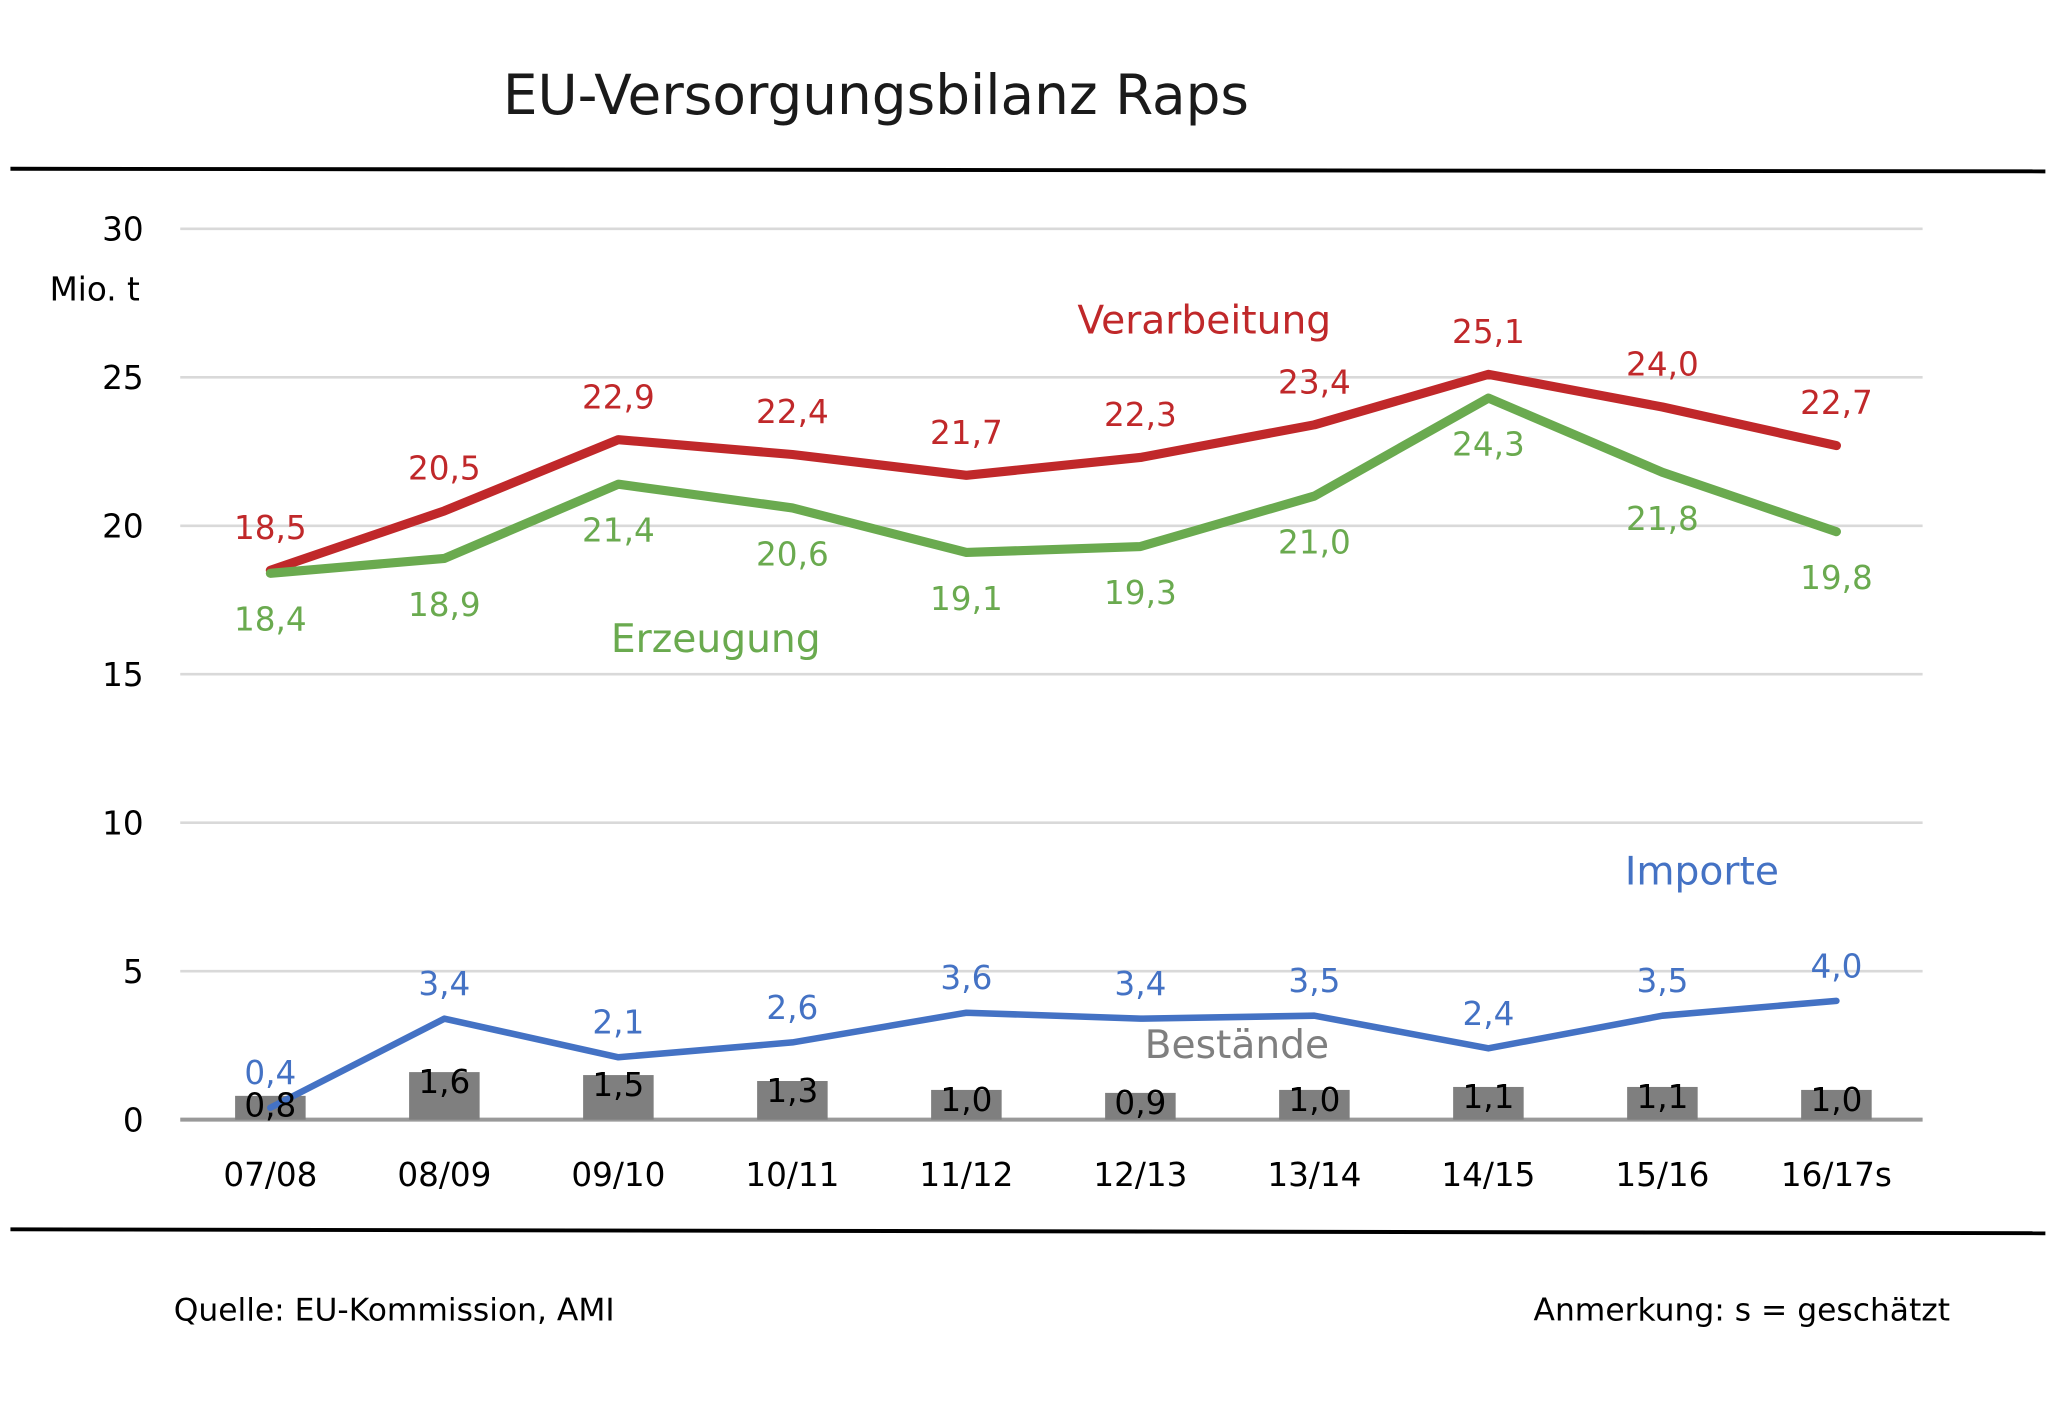 This screenshot has height=1402, width=2048. What do you see at coordinates (1488, 1175) in the screenshot?
I see `x-tick-label: 14/15` at bounding box center [1488, 1175].